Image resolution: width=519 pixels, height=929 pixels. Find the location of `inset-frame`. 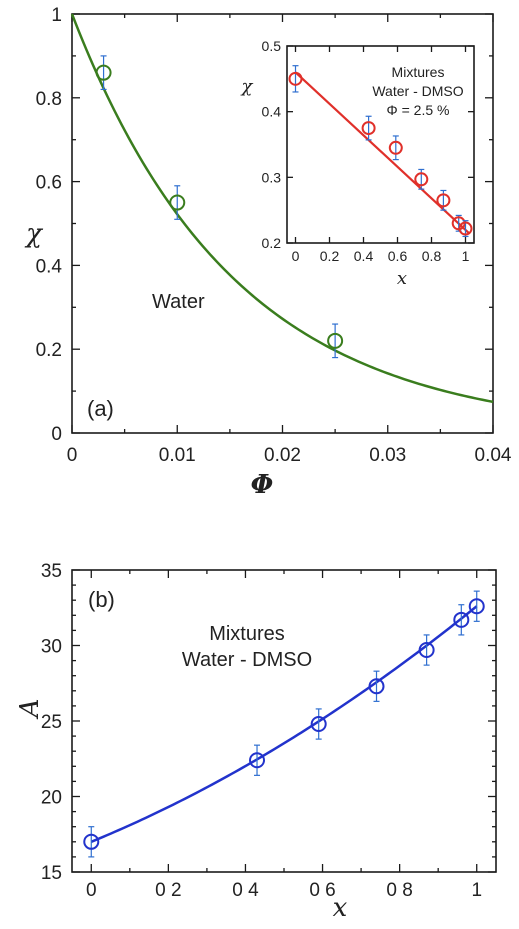

inset-frame is located at coordinates (380, 144).